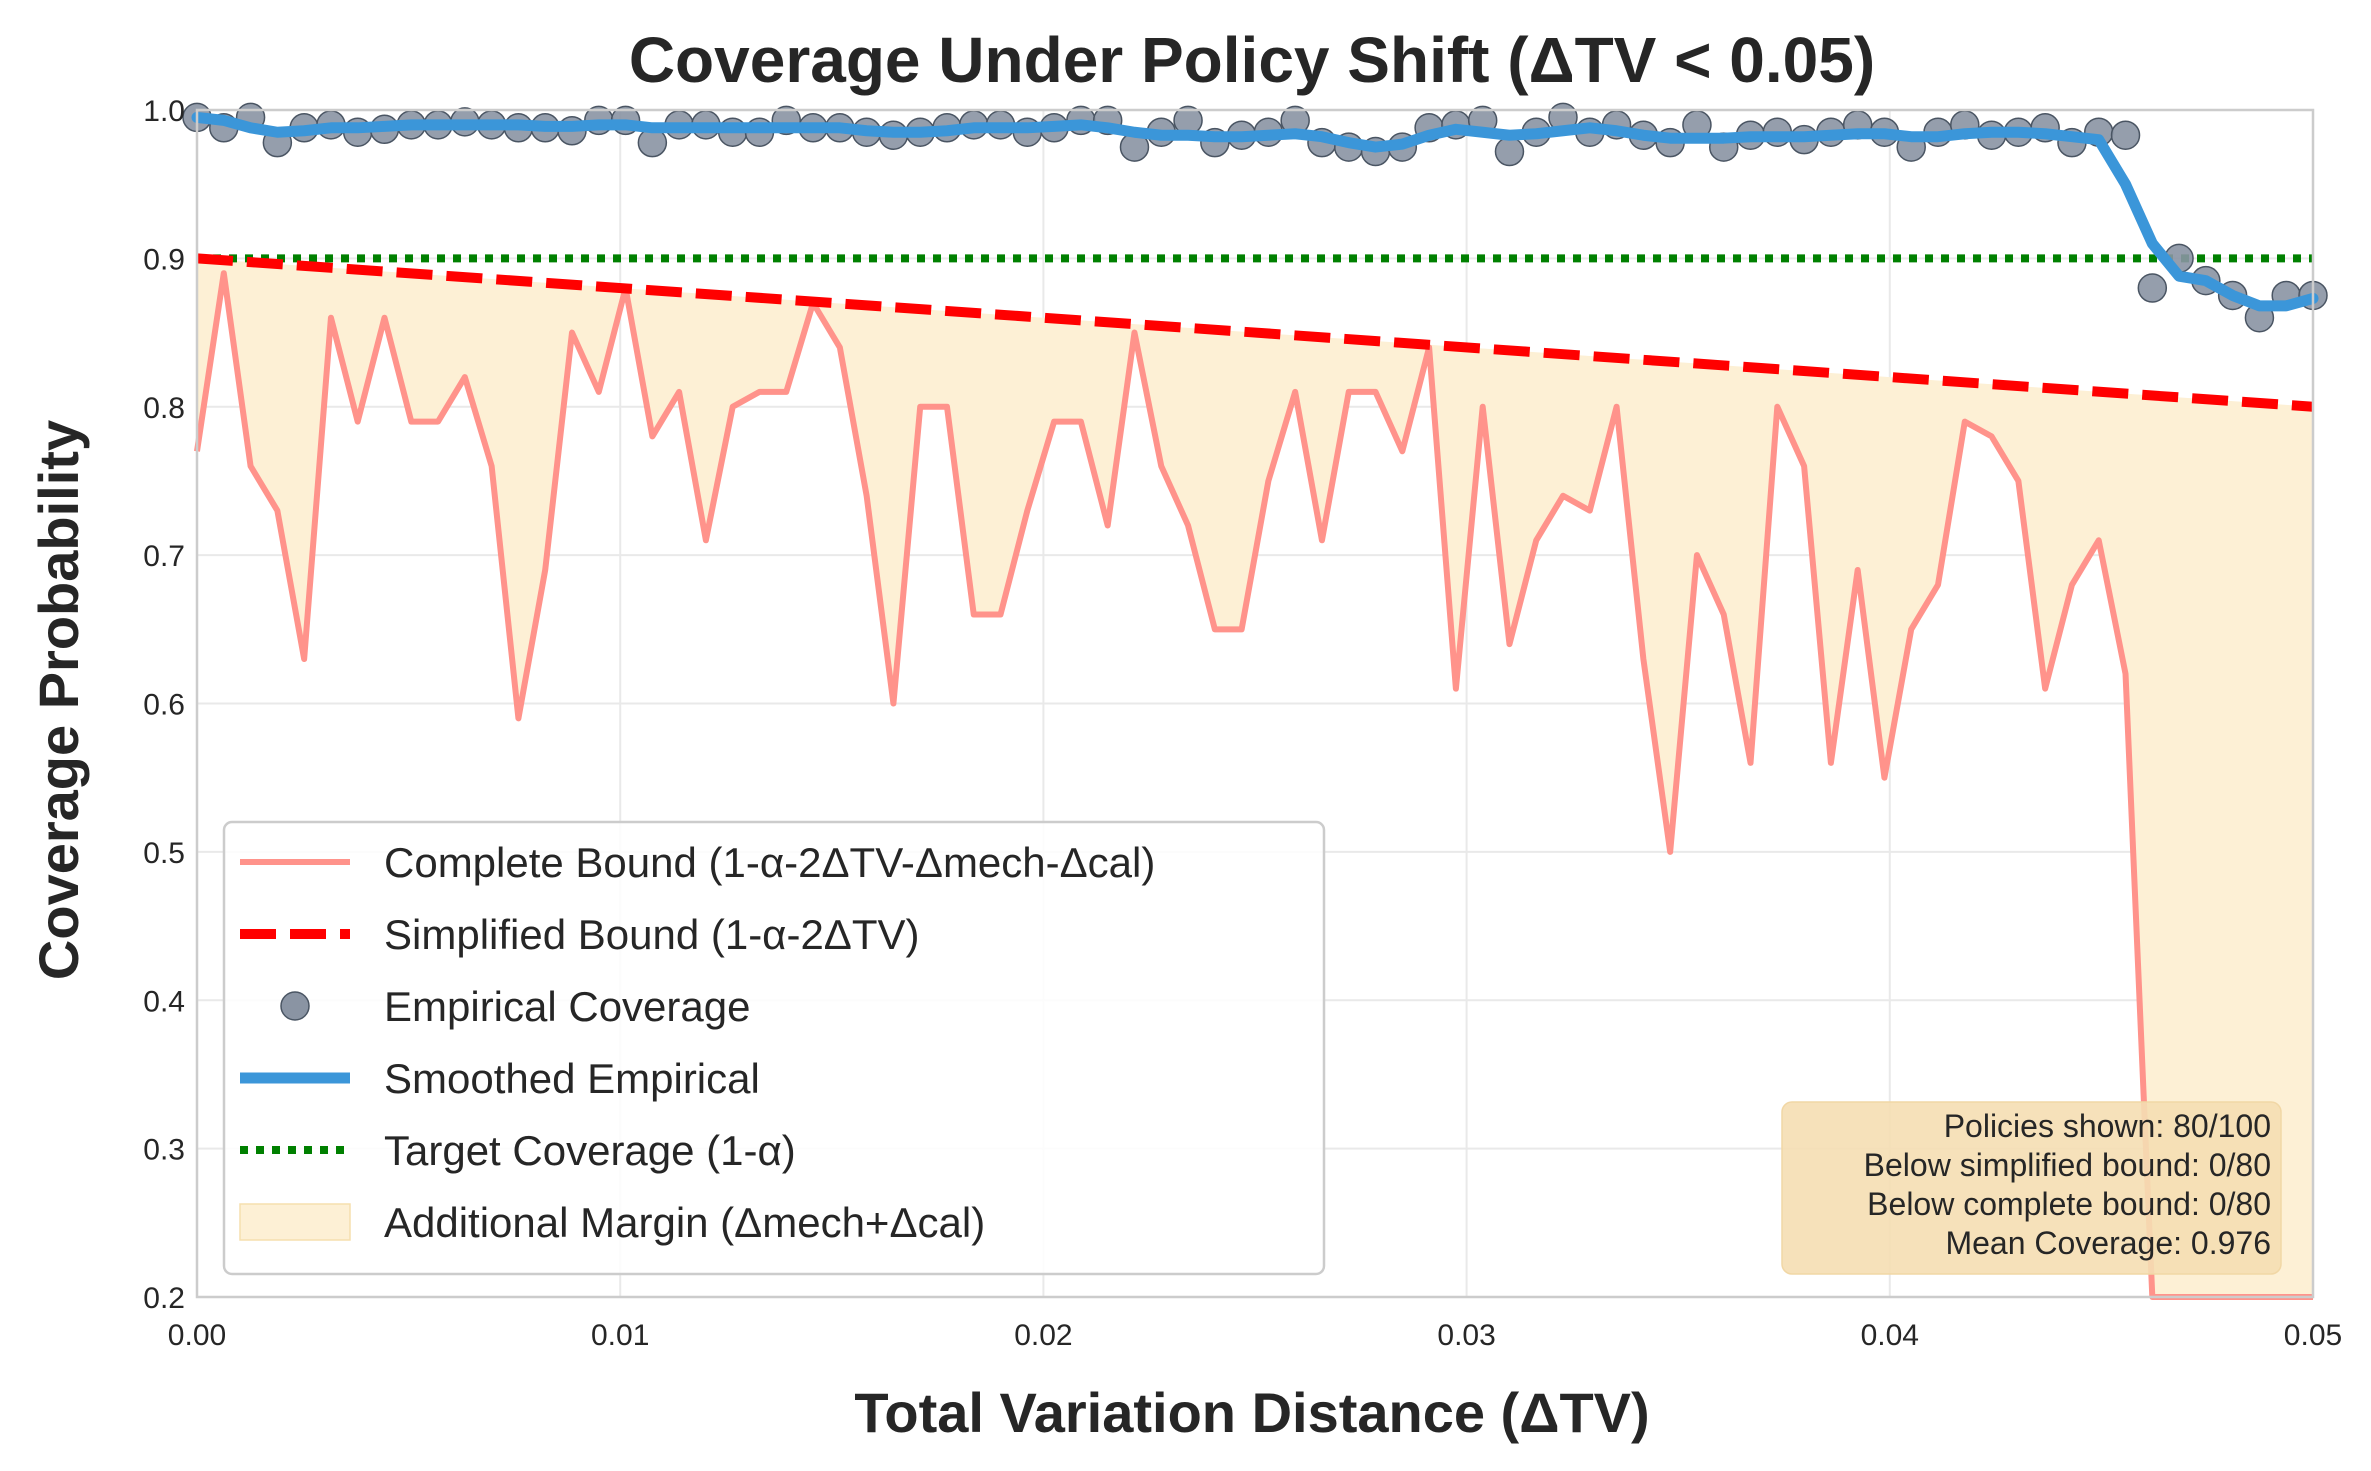 Image resolution: width=2371 pixels, height=1471 pixels. I want to click on legend-label: Simplified Bound (1-α-2ΔTV), so click(652, 934).